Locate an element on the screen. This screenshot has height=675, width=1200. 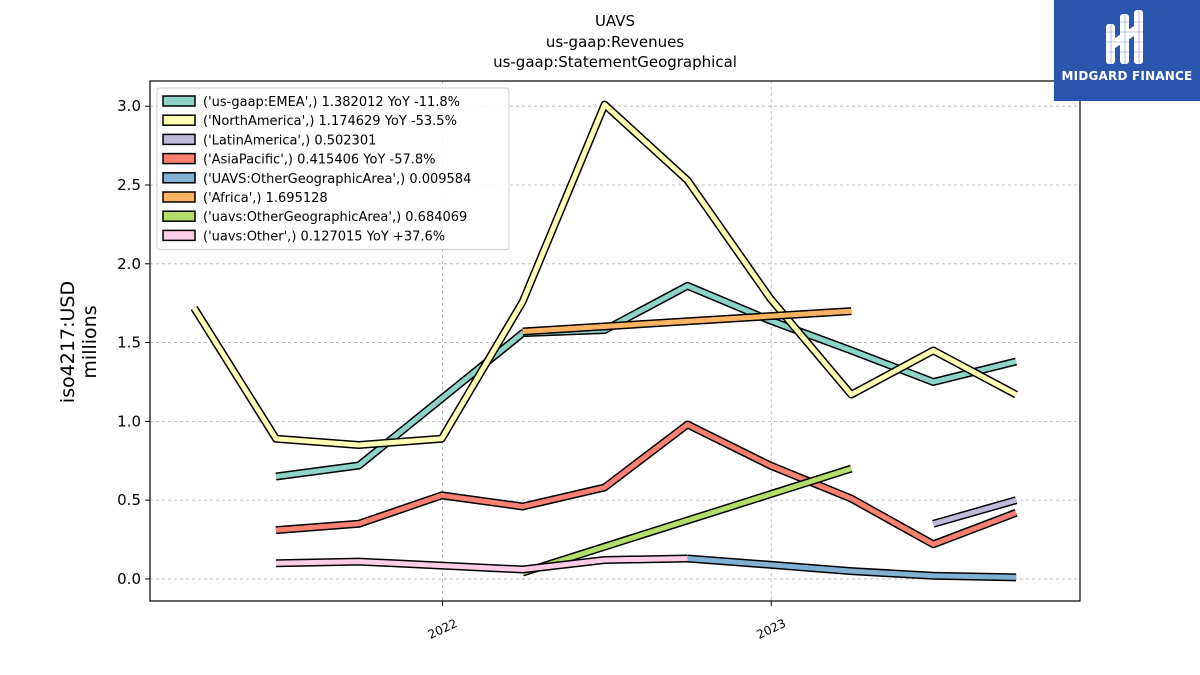
brand-logo: MIDGARD FINANCE is located at coordinates (1127, 50).